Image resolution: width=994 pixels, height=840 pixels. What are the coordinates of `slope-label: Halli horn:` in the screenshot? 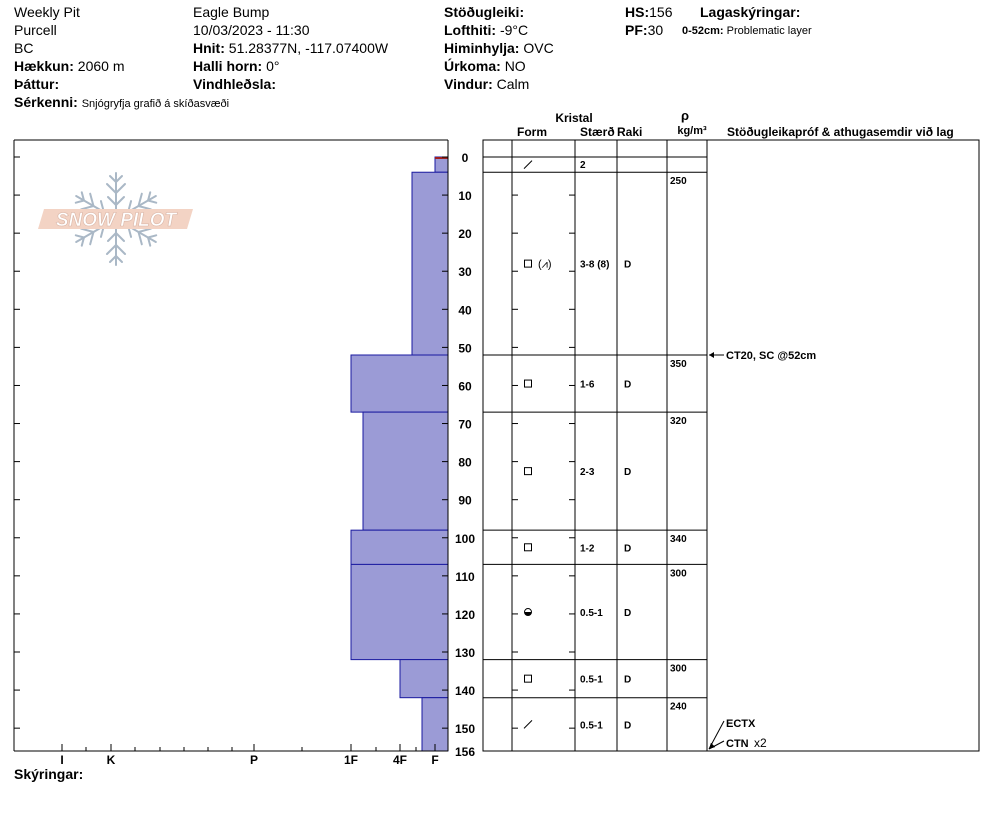 It's located at (228, 66).